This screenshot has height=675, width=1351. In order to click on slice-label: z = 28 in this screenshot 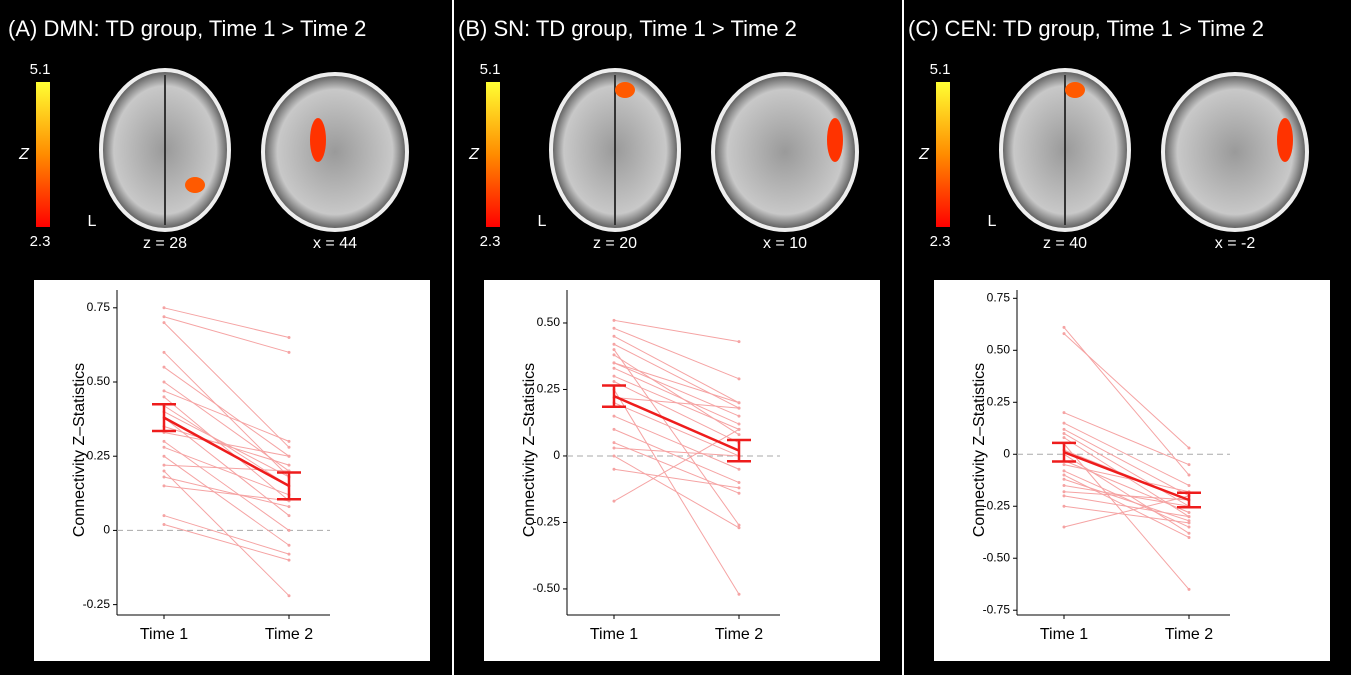, I will do `click(165, 243)`.